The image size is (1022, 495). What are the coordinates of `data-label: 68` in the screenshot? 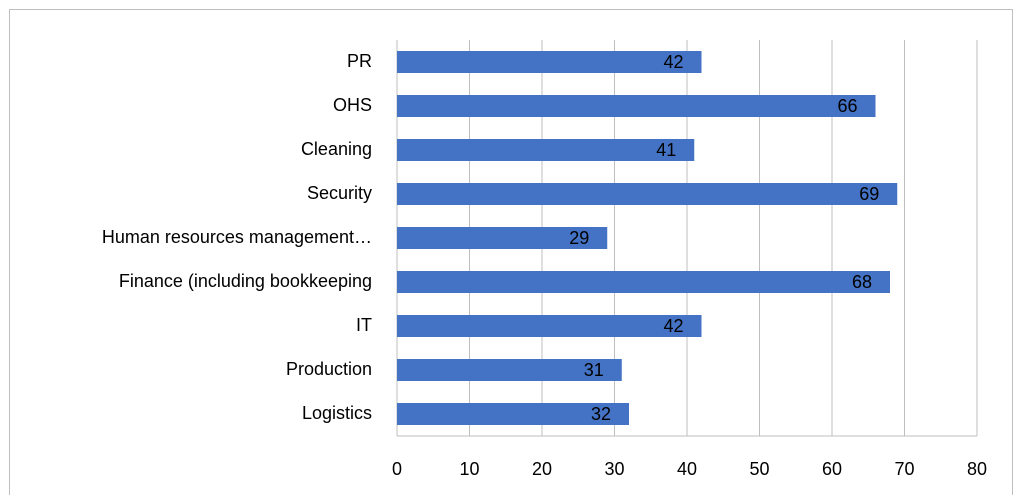 It's located at (862, 282).